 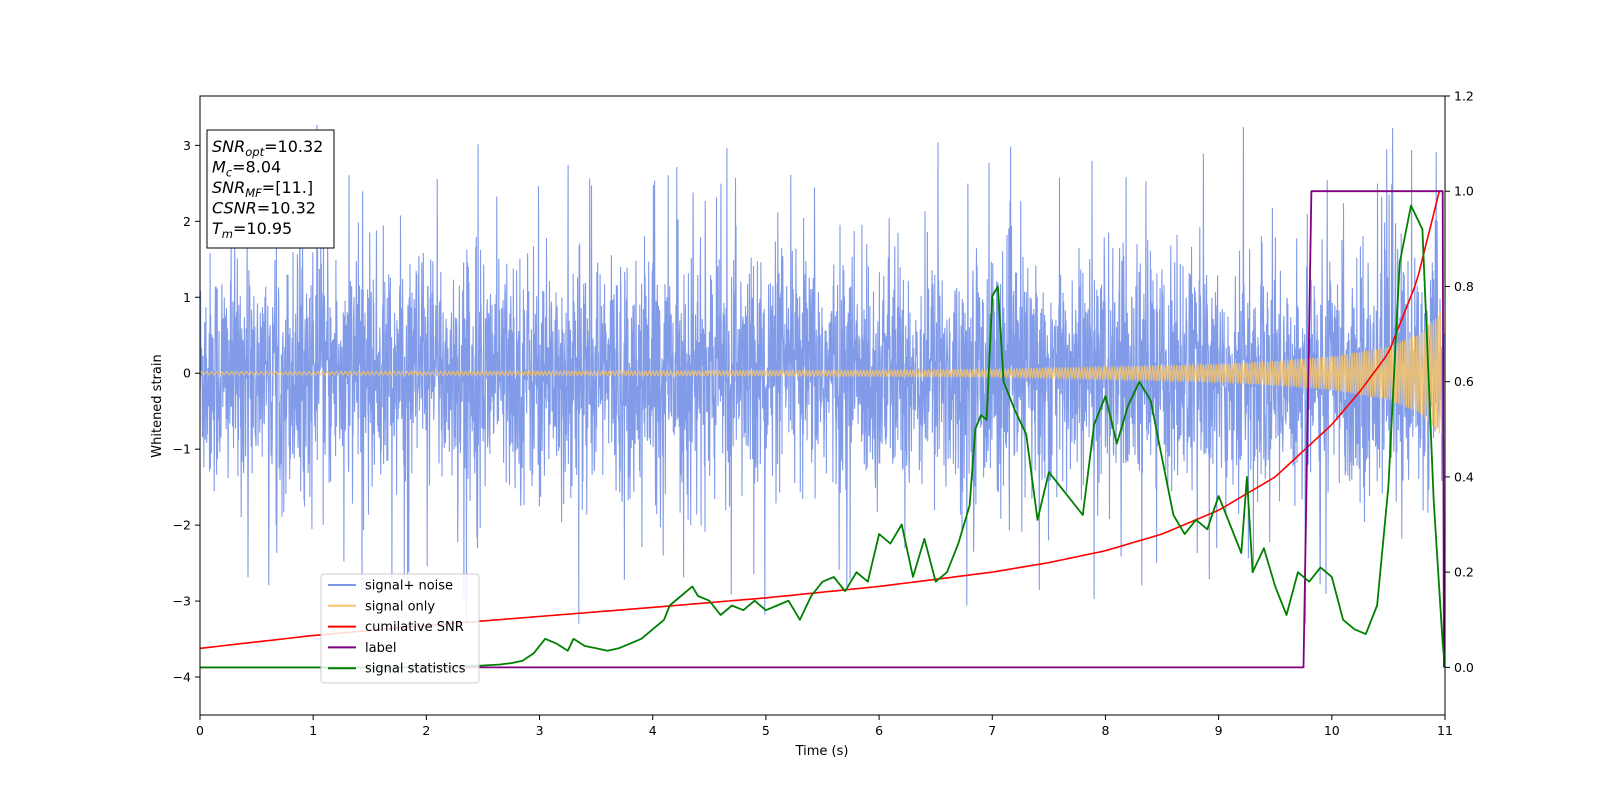 What do you see at coordinates (182, 449) in the screenshot?
I see `y-tick-label: −1` at bounding box center [182, 449].